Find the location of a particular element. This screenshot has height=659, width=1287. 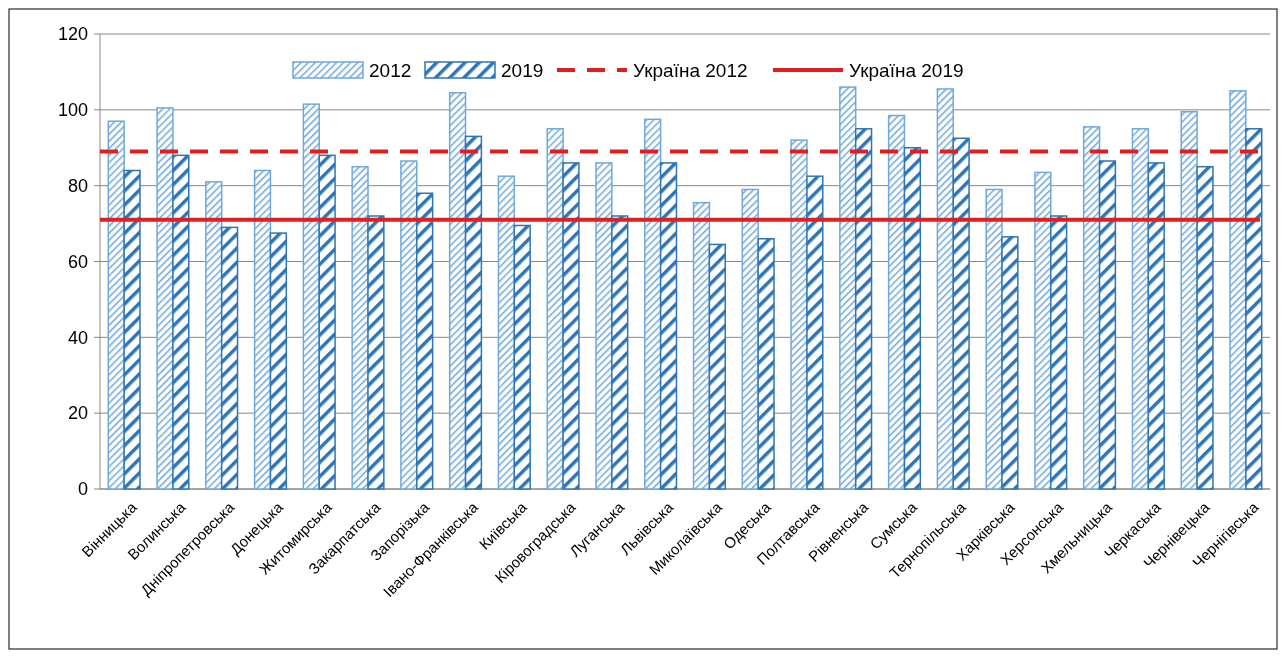

y-tick-label: 40 is located at coordinates (77, 337).